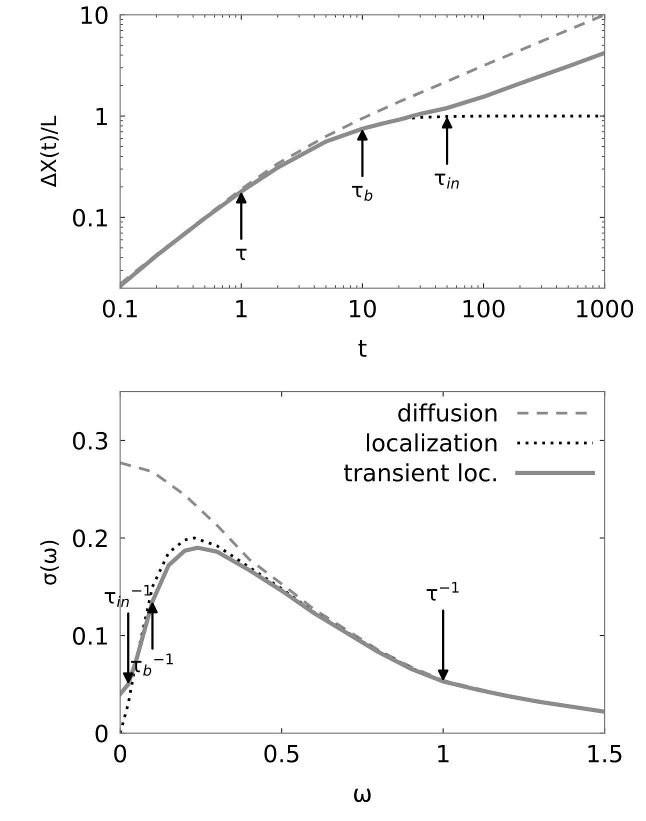  I want to click on legend-label: localization, so click(431, 442).